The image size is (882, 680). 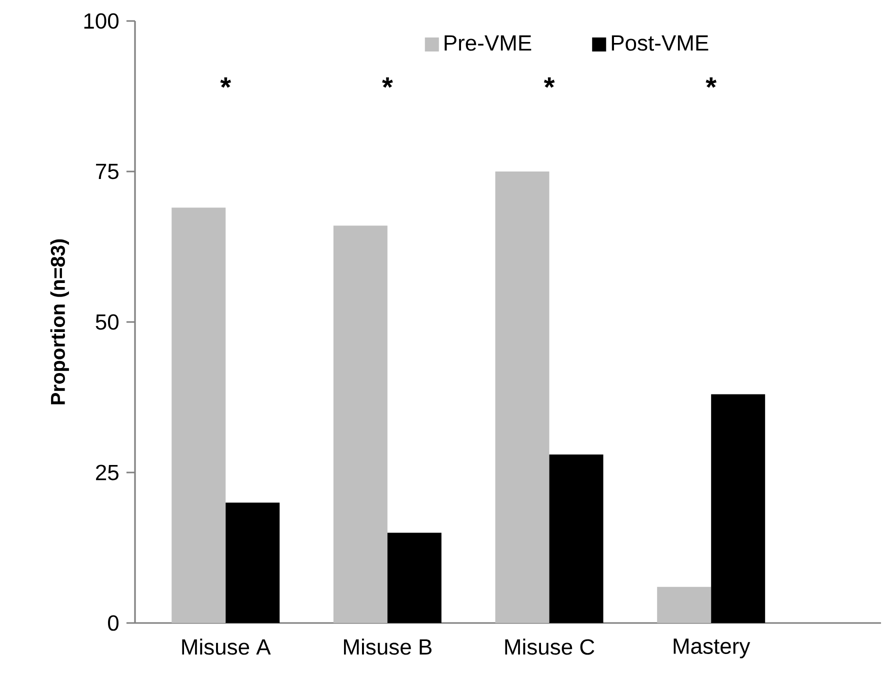 What do you see at coordinates (488, 43) in the screenshot?
I see `legend-label: Pre-VME` at bounding box center [488, 43].